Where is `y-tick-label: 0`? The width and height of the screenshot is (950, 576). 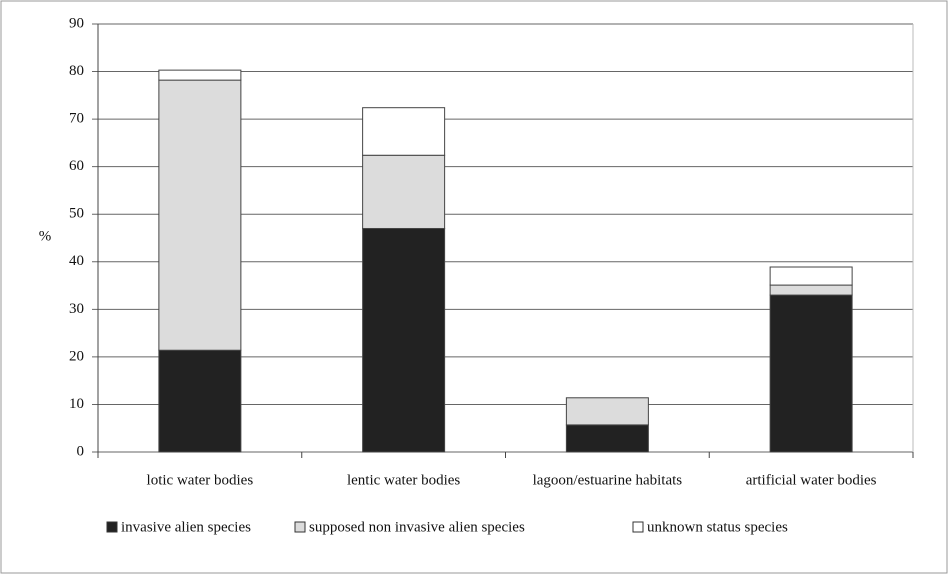 y-tick-label: 0 is located at coordinates (81, 451).